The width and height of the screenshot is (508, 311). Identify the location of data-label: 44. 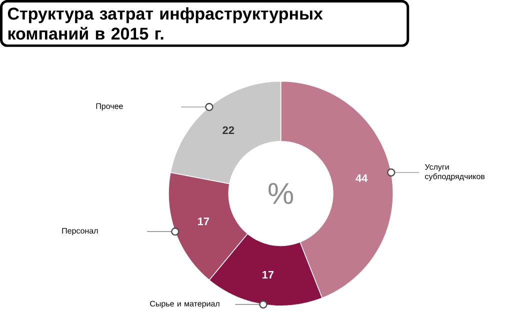
(362, 178).